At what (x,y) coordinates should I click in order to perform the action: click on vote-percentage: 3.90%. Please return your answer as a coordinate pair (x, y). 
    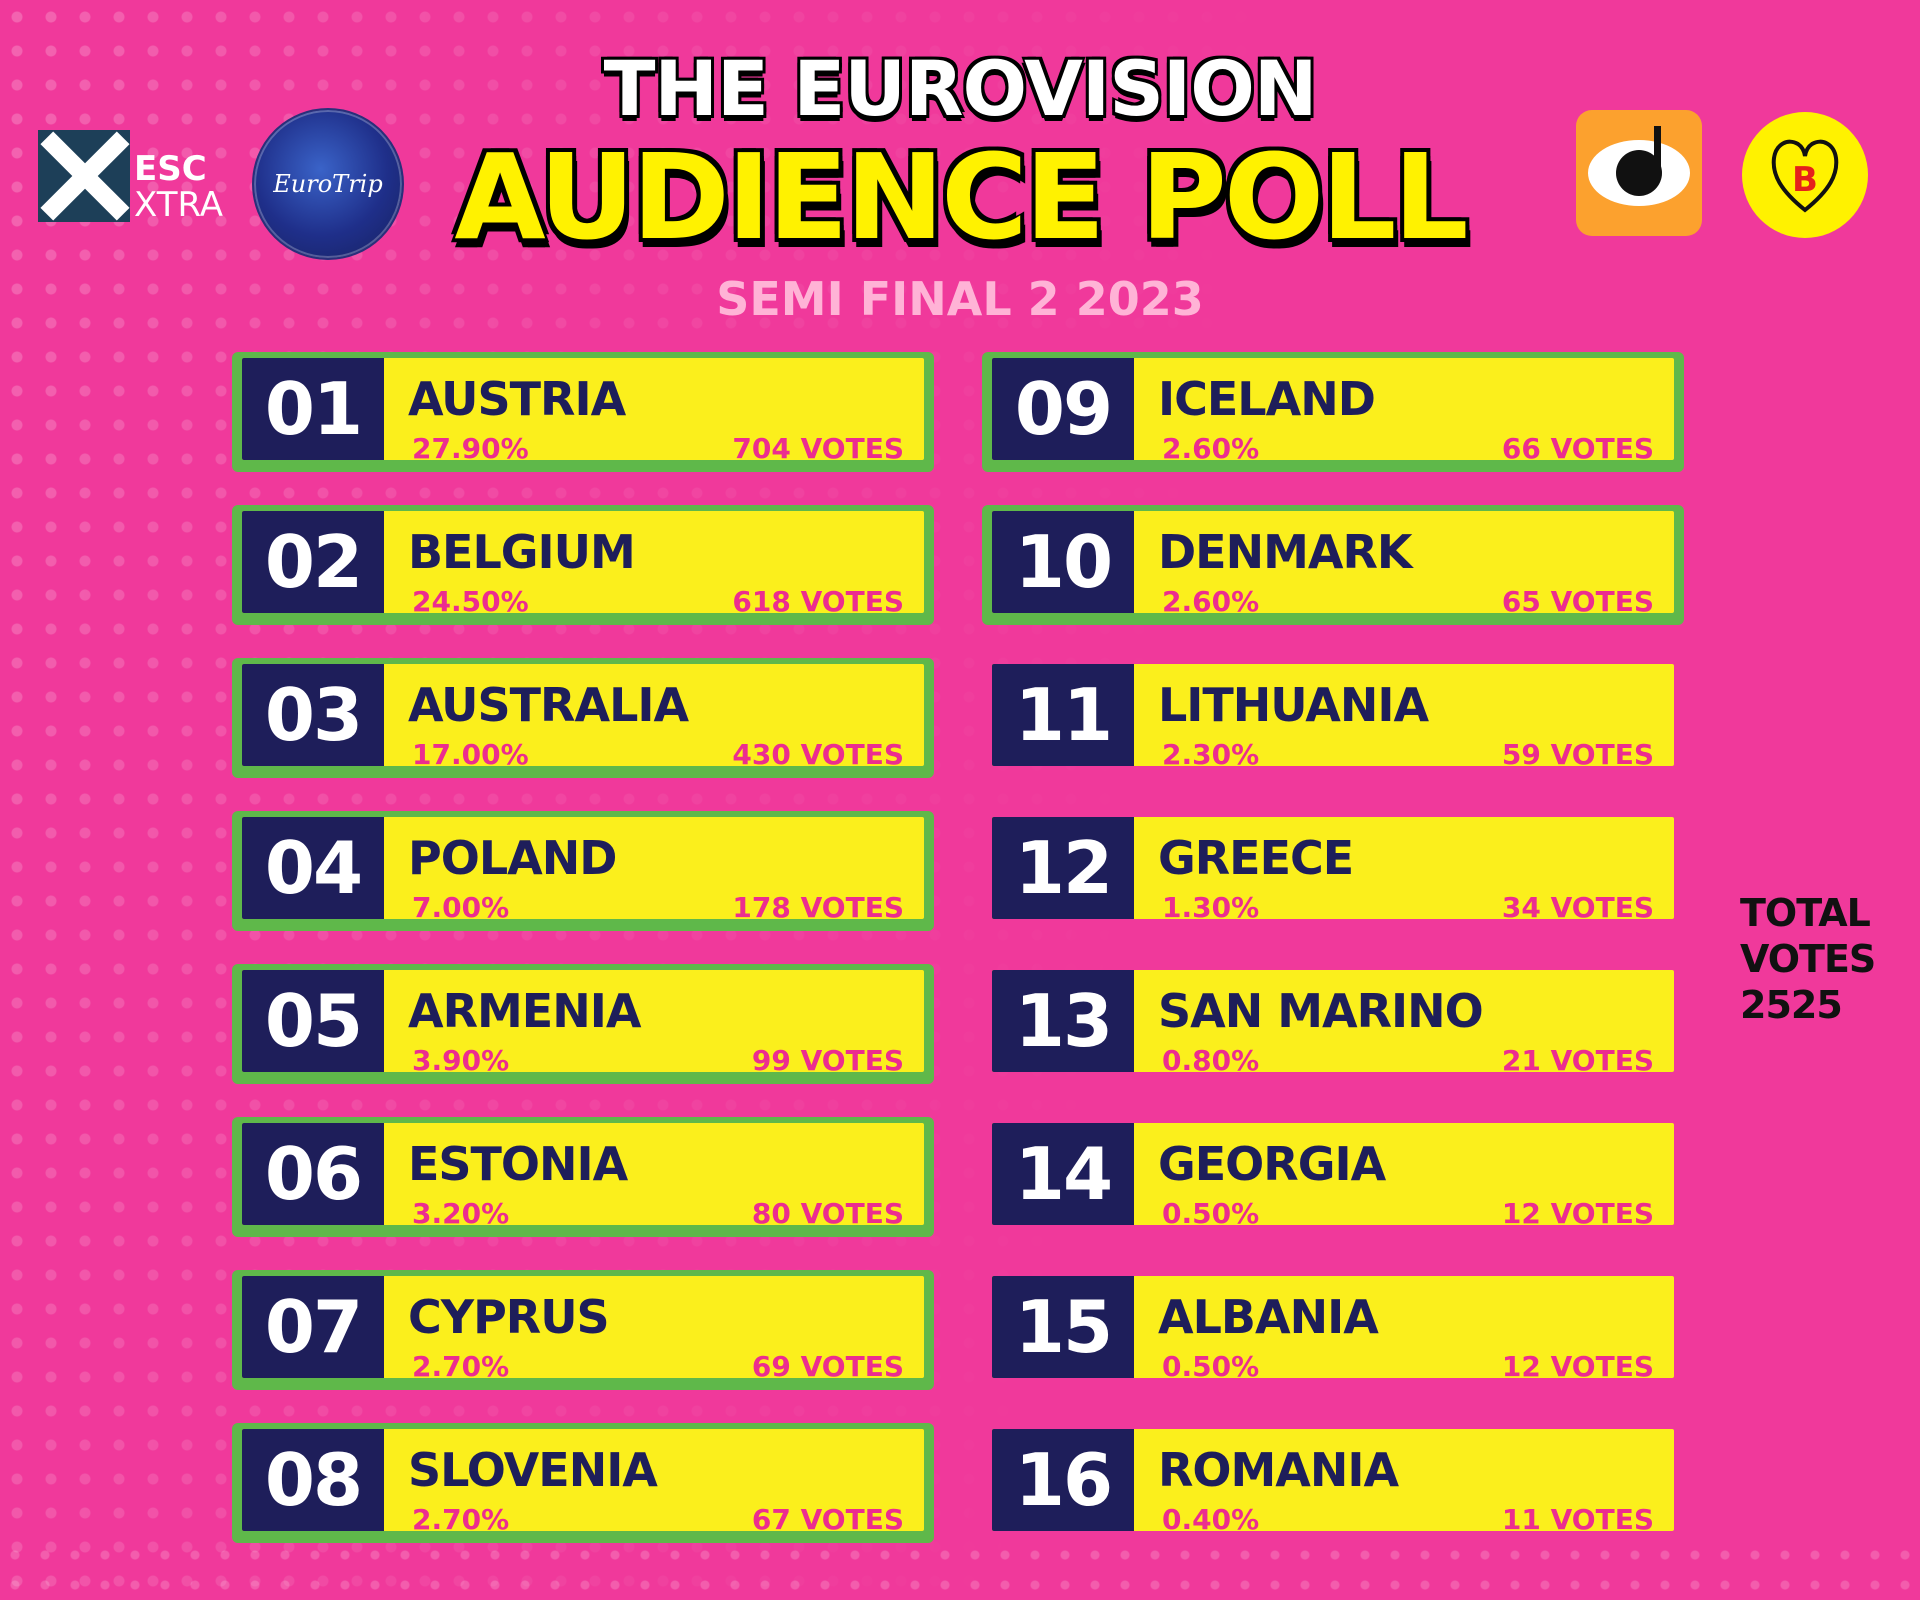
    Looking at the image, I should click on (461, 1058).